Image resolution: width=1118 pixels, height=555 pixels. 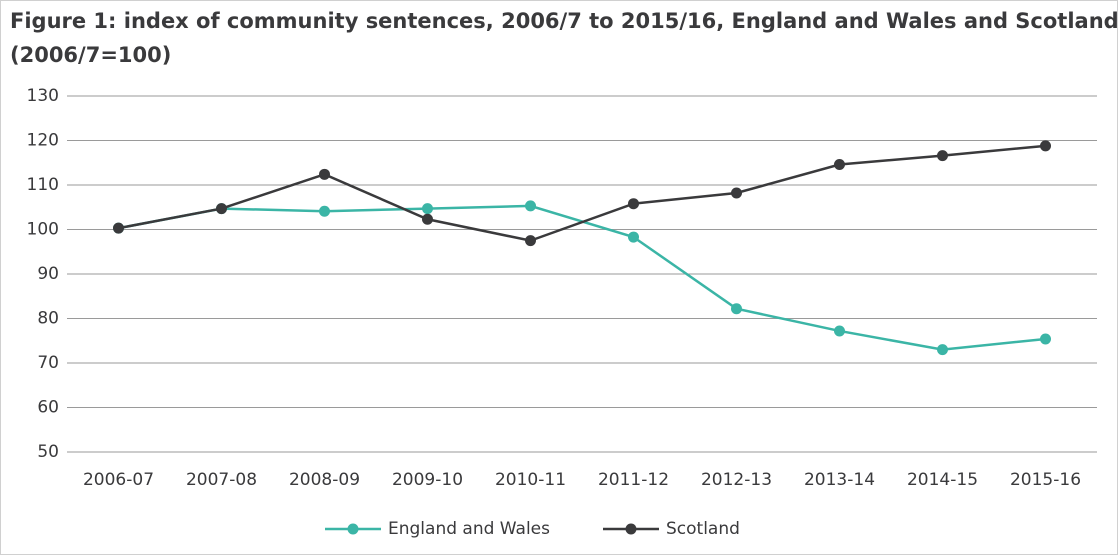 I want to click on y-tick-label: 50, so click(x=48, y=452).